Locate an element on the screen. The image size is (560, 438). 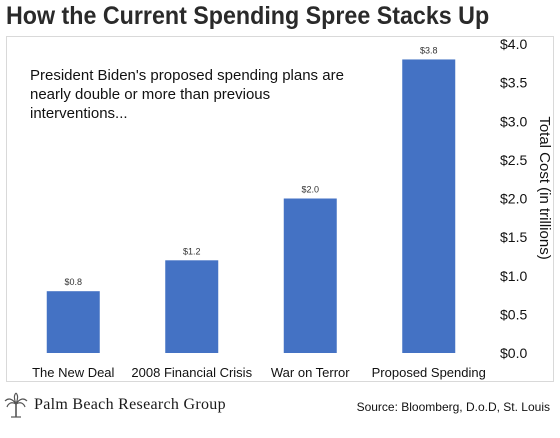
chart-title: How the Current Spending Spree Stacks Up is located at coordinates (248, 16).